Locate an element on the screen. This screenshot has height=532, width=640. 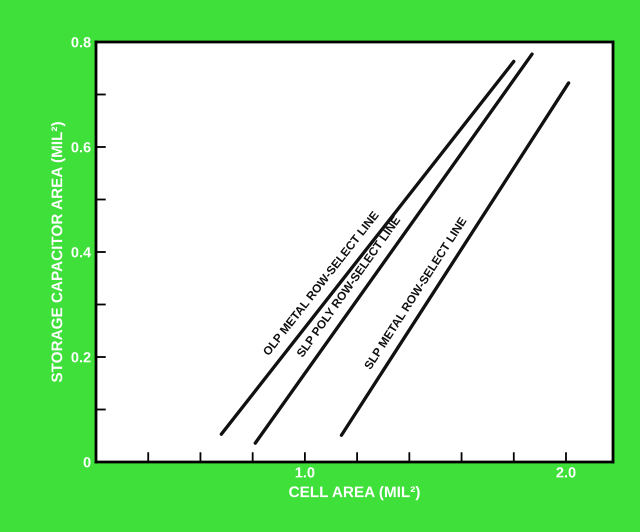
y-tick-label: 0.8 is located at coordinates (81, 42).